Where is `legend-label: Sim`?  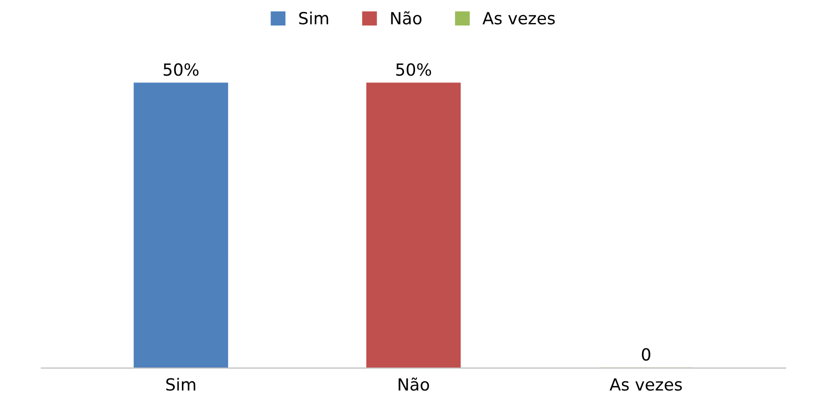 legend-label: Sim is located at coordinates (313, 18).